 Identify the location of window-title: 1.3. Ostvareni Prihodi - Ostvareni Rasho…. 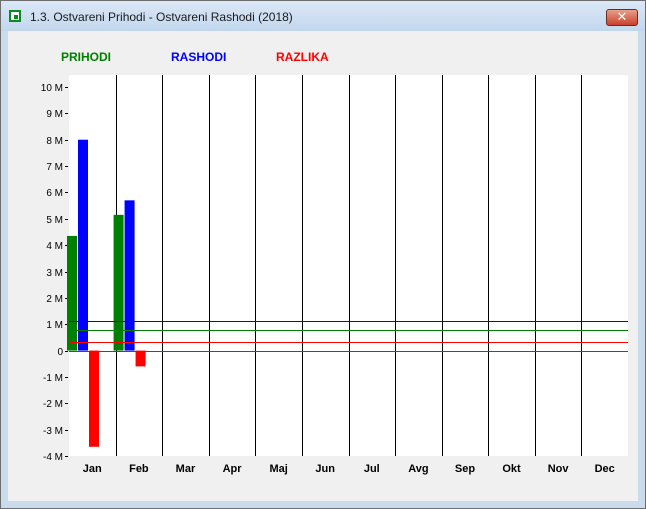
(161, 17).